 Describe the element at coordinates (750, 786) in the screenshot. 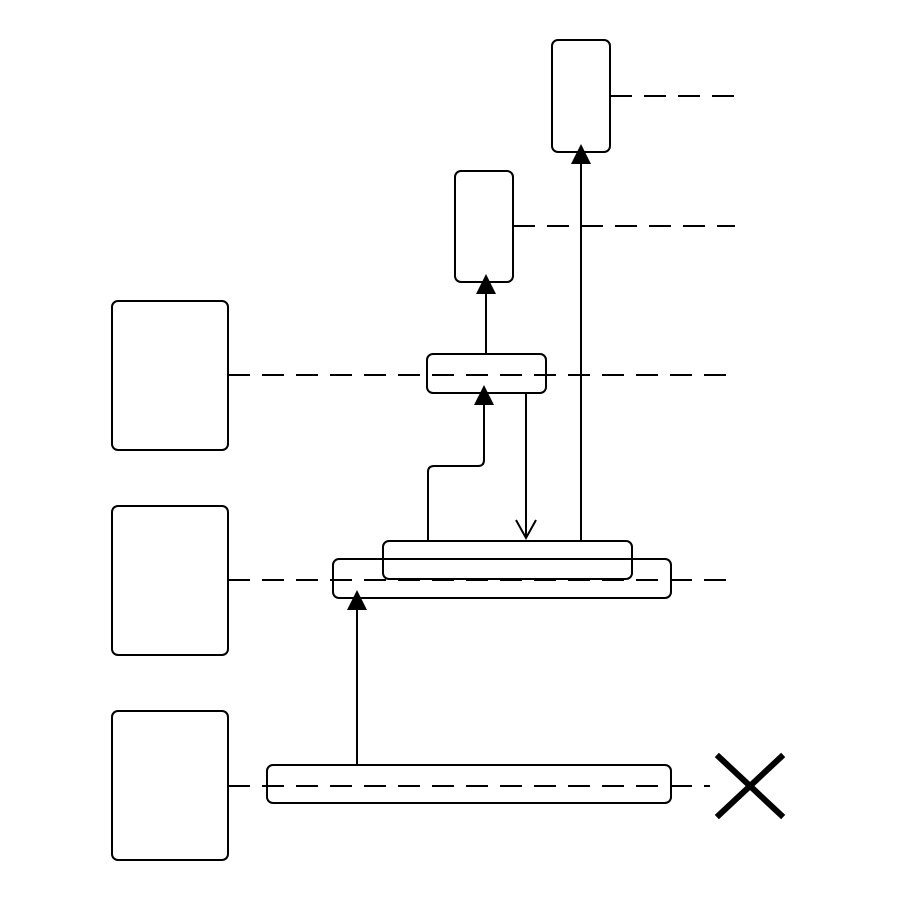

I see `destruction-x` at that location.